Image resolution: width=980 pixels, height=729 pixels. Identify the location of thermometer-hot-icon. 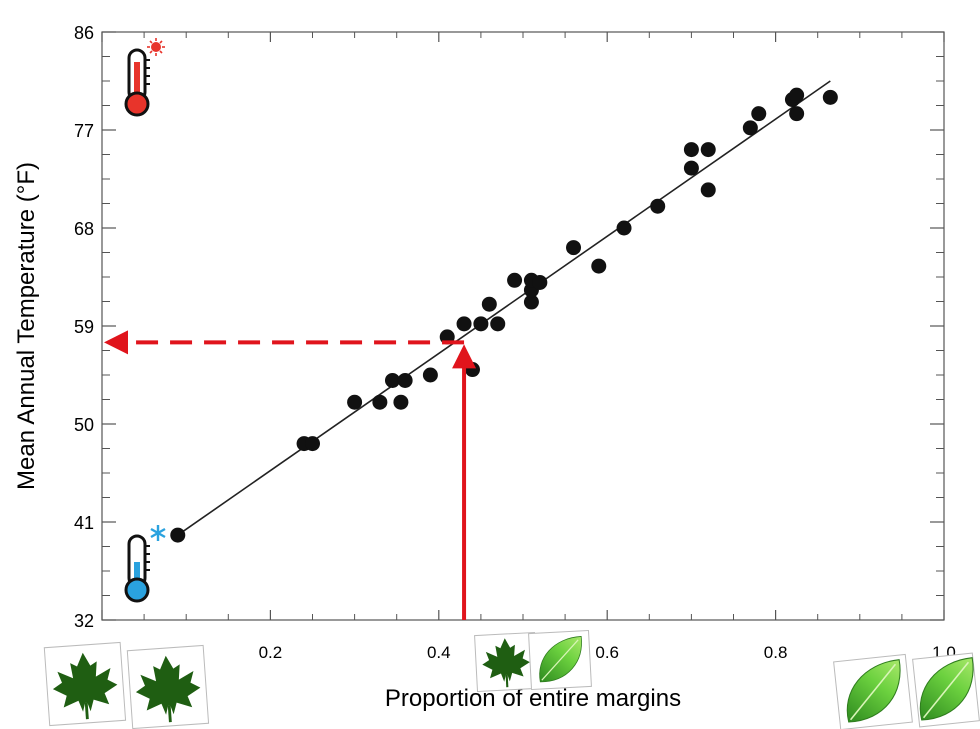
(144, 77).